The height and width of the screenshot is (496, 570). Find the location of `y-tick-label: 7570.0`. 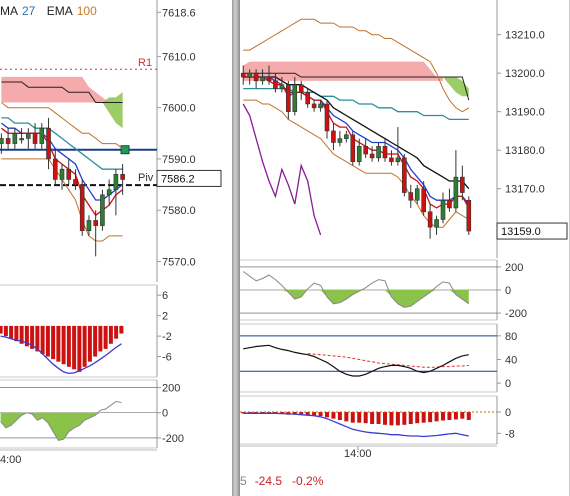

y-tick-label: 7570.0 is located at coordinates (179, 262).